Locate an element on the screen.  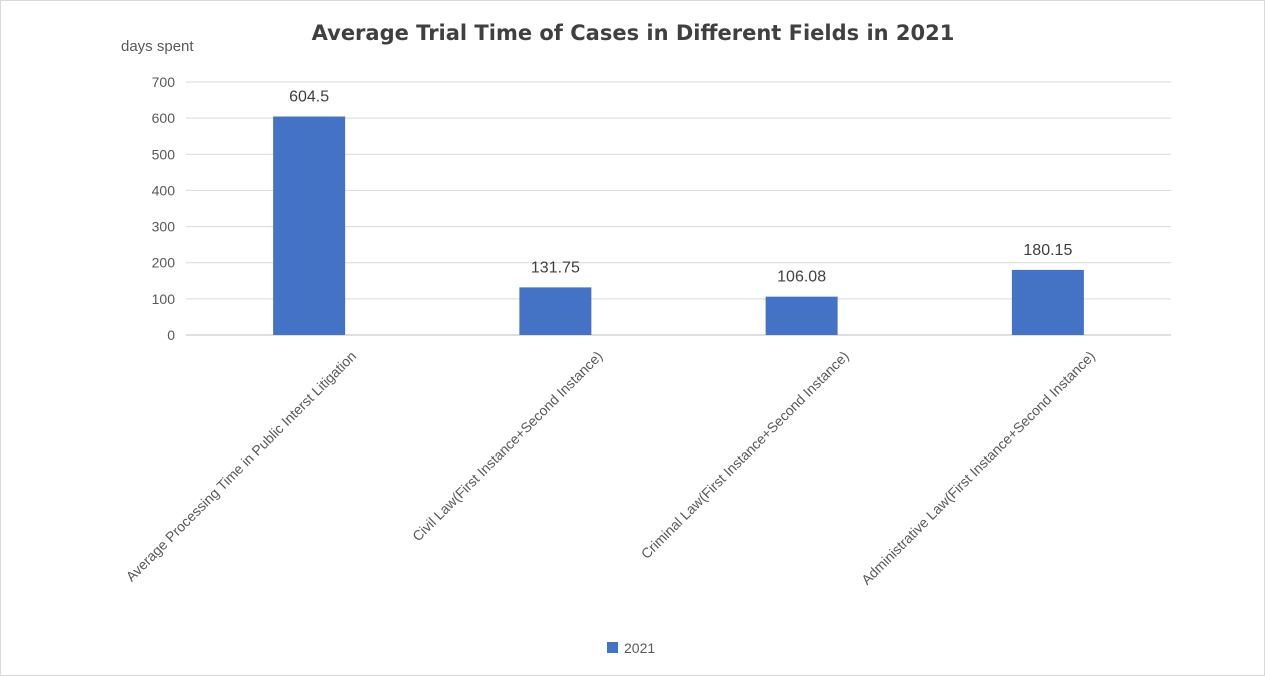
data-label: 106.08 is located at coordinates (801, 277).